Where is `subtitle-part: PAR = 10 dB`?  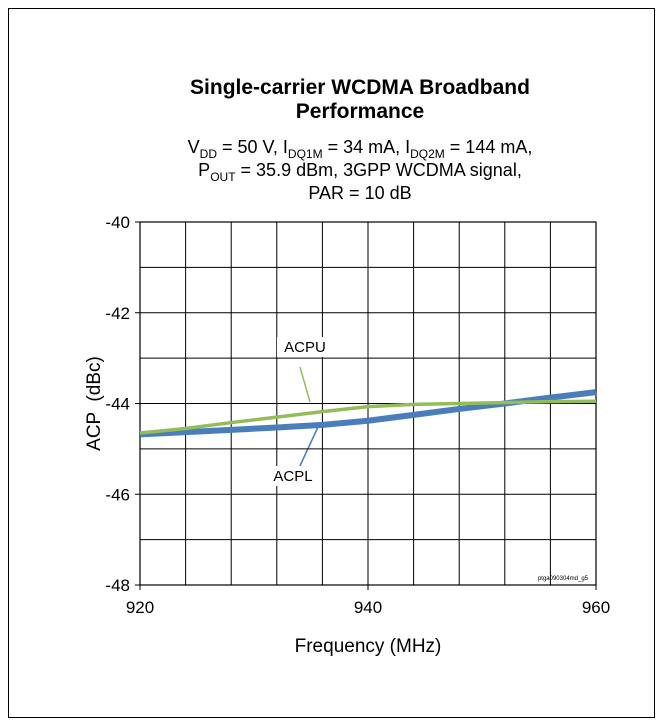
subtitle-part: PAR = 10 dB is located at coordinates (359, 193).